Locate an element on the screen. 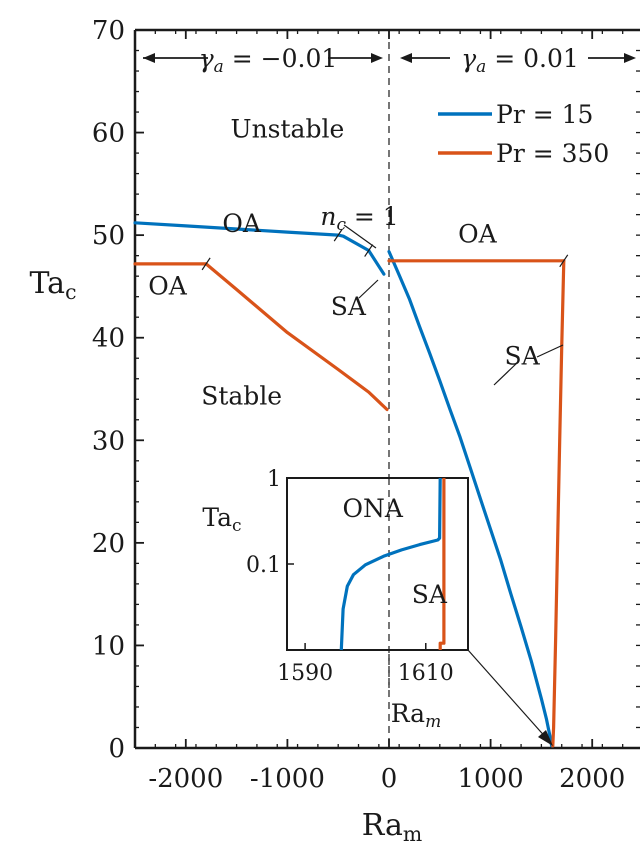  region-label: Stable is located at coordinates (241, 395).